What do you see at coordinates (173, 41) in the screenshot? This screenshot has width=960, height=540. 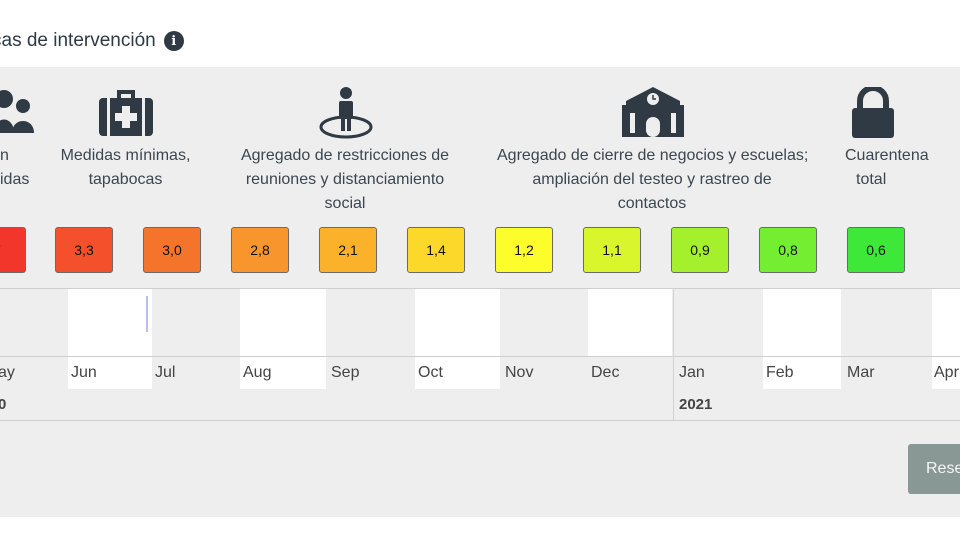 I see `info-icon: i` at bounding box center [173, 41].